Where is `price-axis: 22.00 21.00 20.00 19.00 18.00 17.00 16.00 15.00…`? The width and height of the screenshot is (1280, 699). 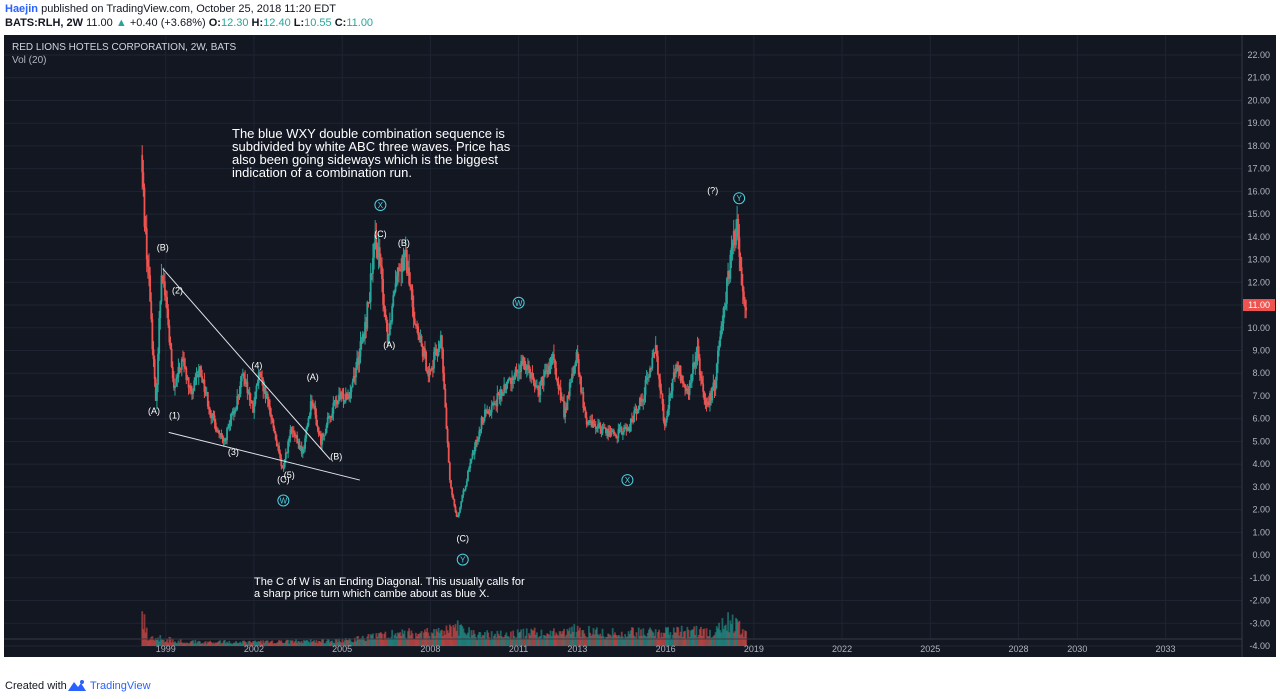
price-axis: 22.00 21.00 20.00 19.00 18.00 17.00 16.00 15.00… is located at coordinates (1255, 346).